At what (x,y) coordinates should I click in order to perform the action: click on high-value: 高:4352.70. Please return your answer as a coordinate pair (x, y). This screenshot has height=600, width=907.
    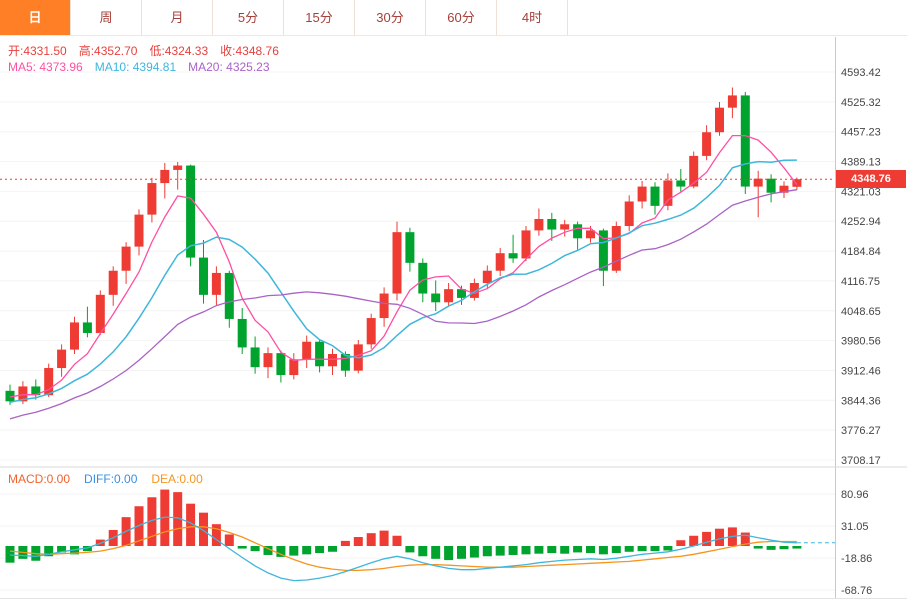
    Looking at the image, I should click on (108, 51).